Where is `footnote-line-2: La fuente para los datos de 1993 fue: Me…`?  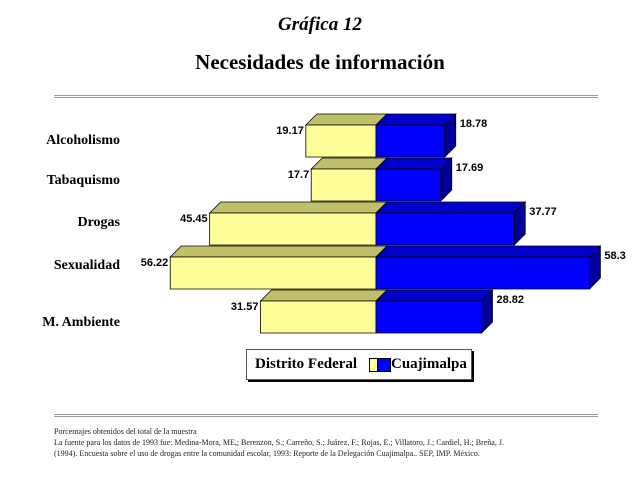
footnote-line-2: La fuente para los datos de 1993 fue: Me… is located at coordinates (279, 442).